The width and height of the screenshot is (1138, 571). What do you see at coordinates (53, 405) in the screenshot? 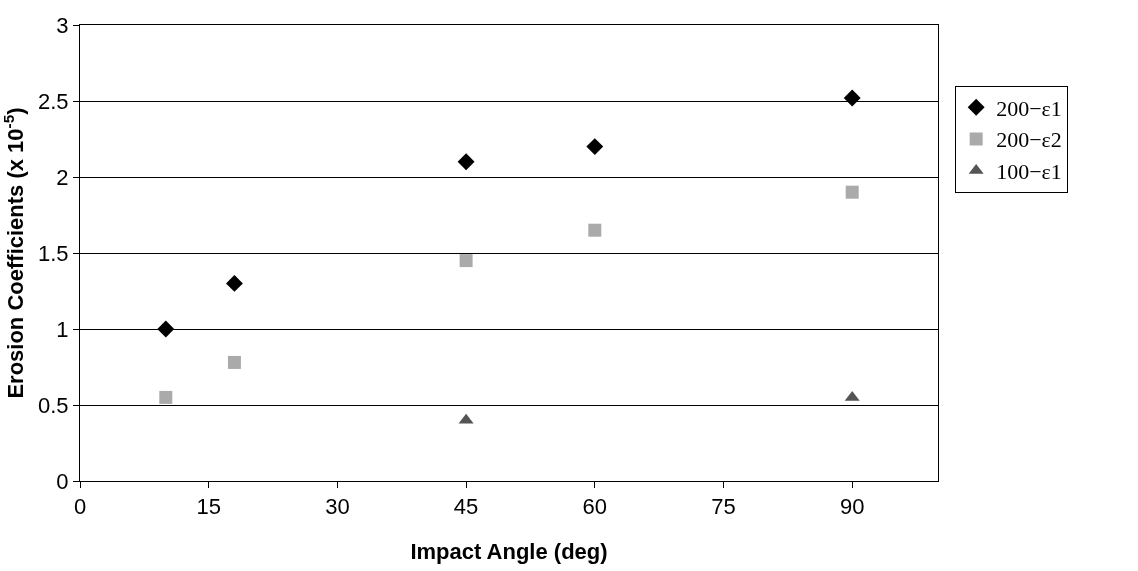
I see `y-tick-label: 0.5` at bounding box center [53, 405].